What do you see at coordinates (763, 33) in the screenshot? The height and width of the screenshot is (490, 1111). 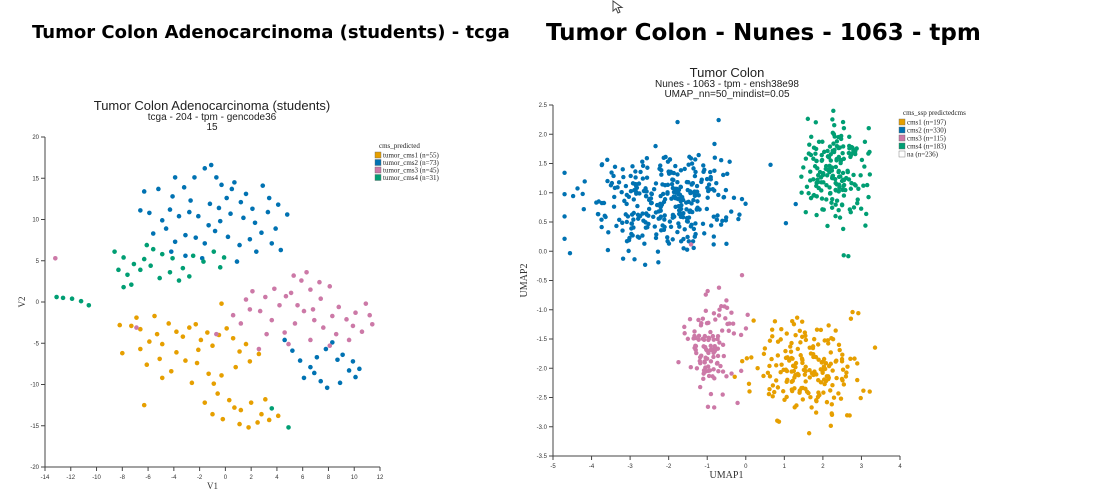 I see `right-heading: Tumor Colon - Nunes - 1063 - tpm` at bounding box center [763, 33].